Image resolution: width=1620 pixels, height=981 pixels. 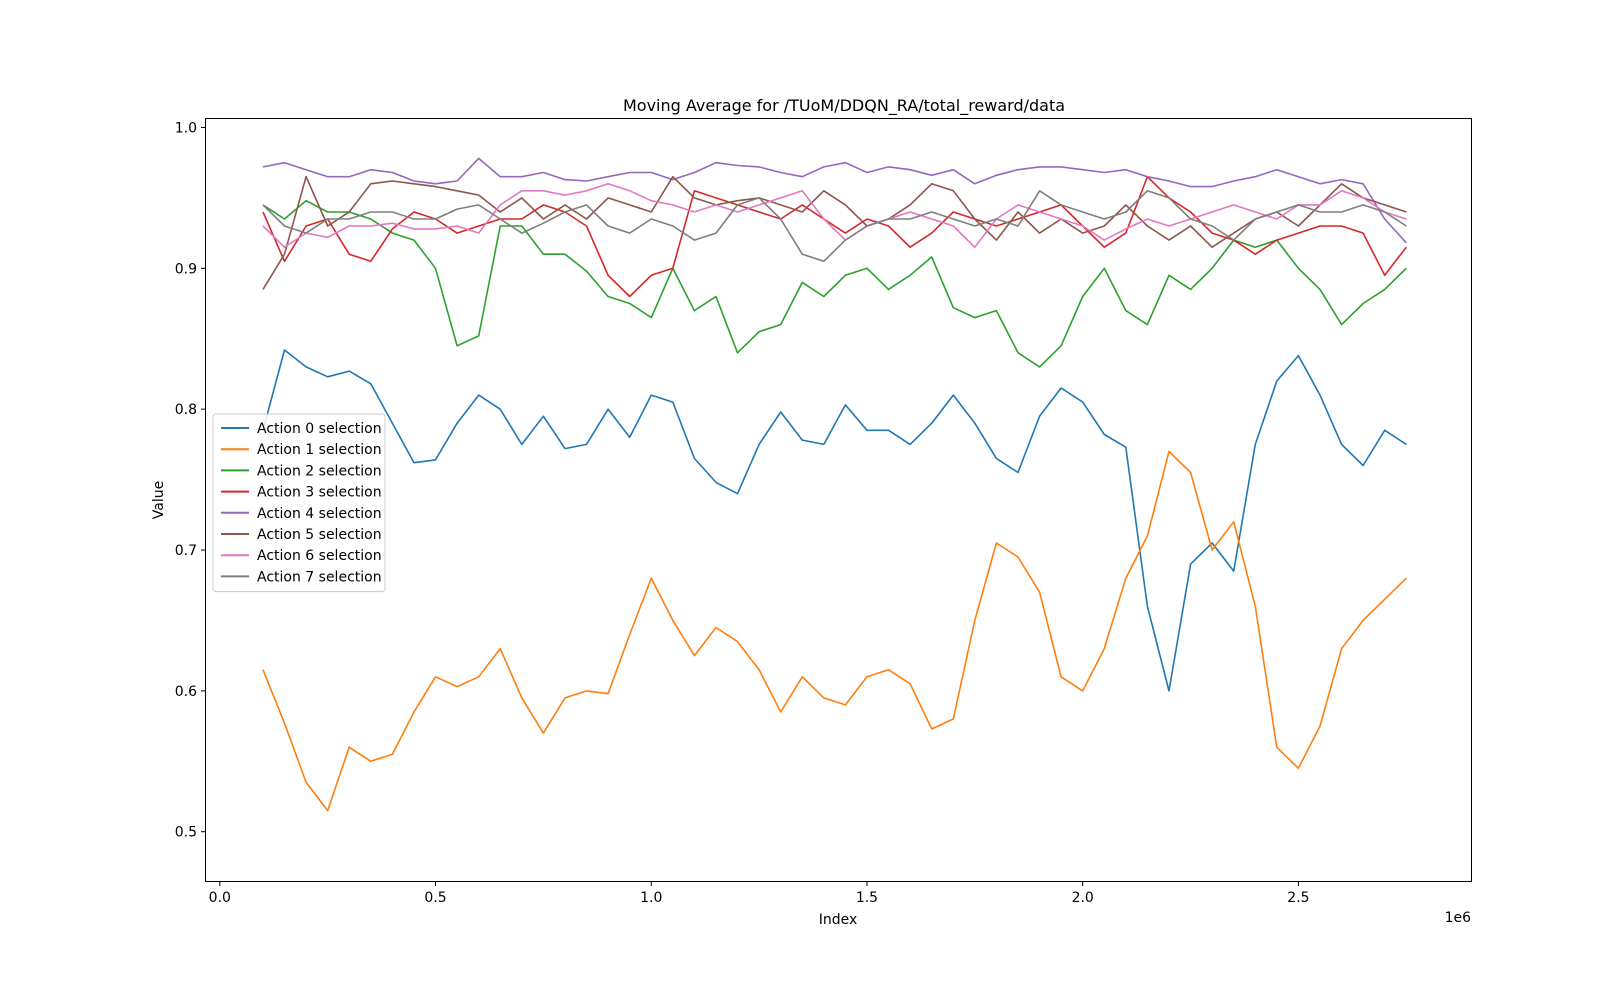 I want to click on y-axis-label: Value, so click(x=159, y=500).